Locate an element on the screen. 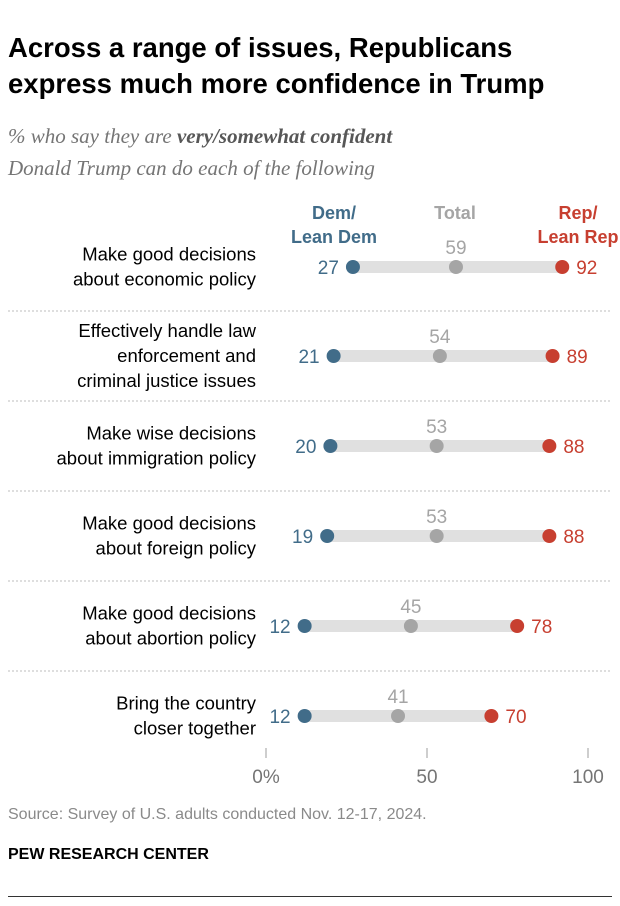 Image resolution: width=620 pixels, height=906 pixels. value-label-dem-2: 21 is located at coordinates (308, 357).